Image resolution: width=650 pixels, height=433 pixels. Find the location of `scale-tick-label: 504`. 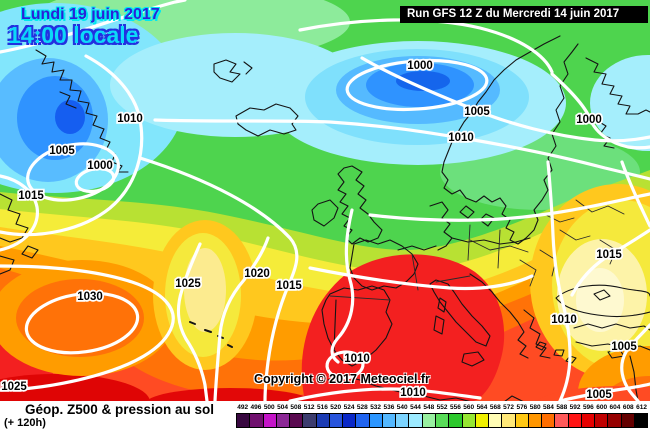

scale-tick-label: 504 is located at coordinates (282, 407).